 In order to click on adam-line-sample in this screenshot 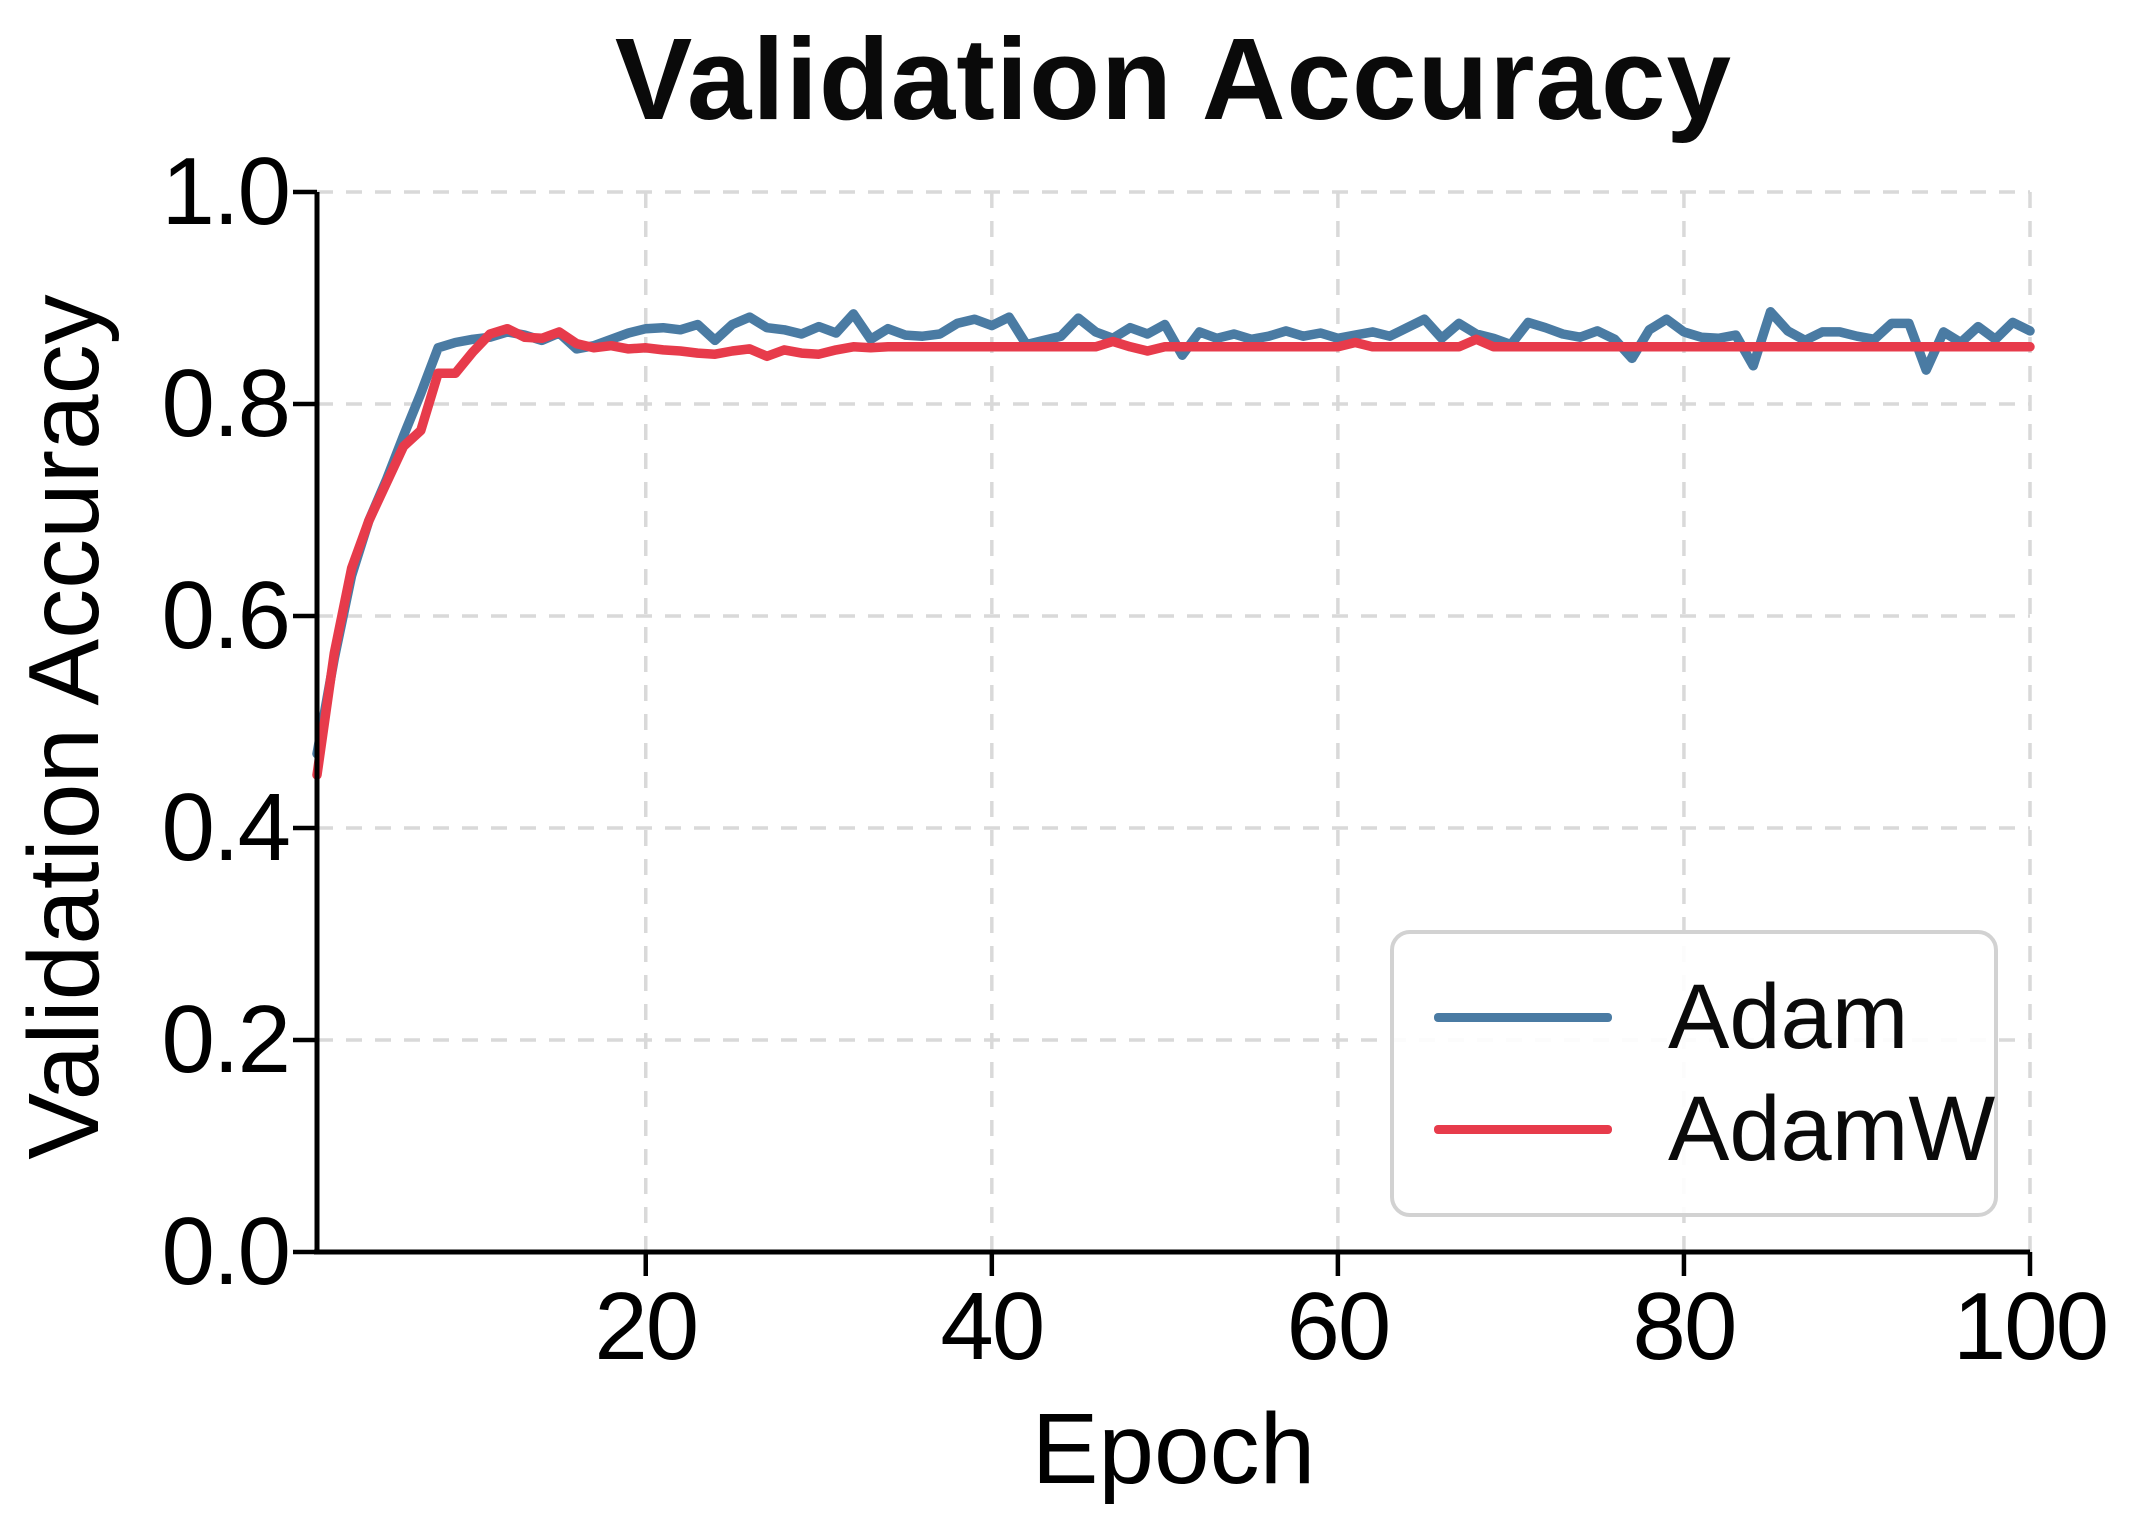, I will do `click(1523, 1018)`.